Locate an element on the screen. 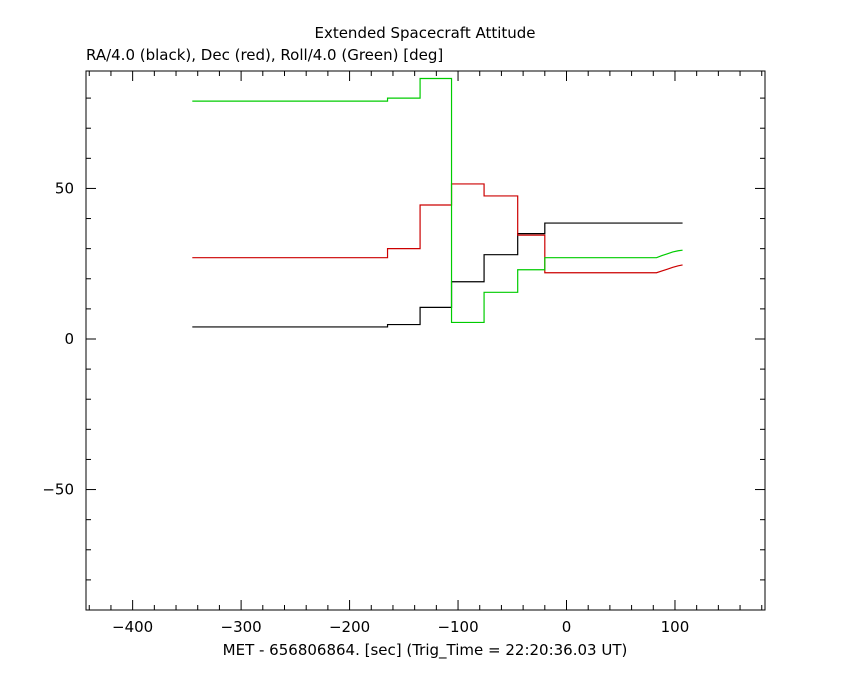  x-tick-label: 0 is located at coordinates (567, 627).